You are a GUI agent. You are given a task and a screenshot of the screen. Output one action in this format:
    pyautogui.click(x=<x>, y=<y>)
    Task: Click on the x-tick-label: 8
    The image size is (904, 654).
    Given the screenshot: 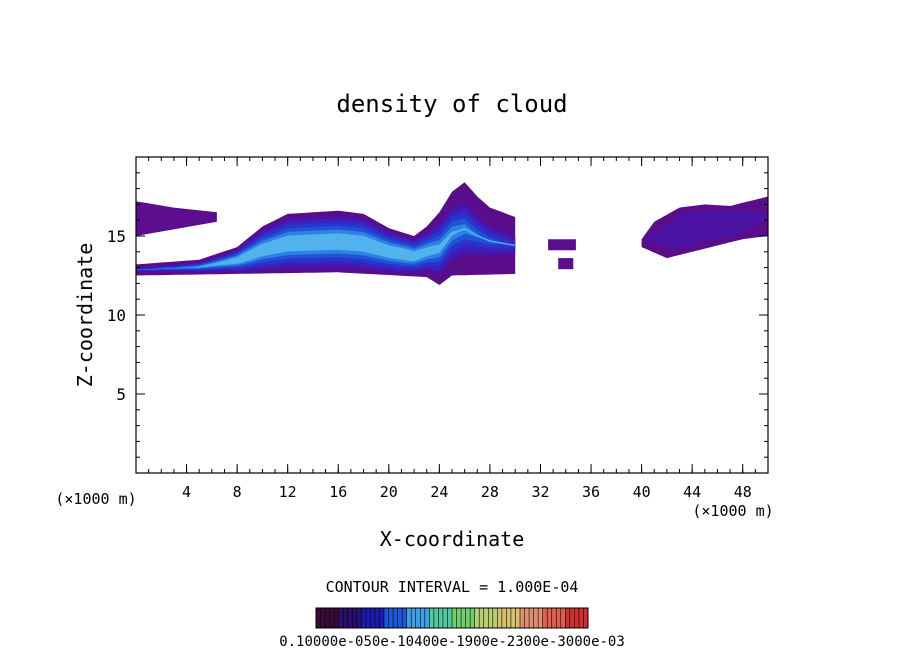 What is the action you would take?
    pyautogui.click(x=237, y=492)
    